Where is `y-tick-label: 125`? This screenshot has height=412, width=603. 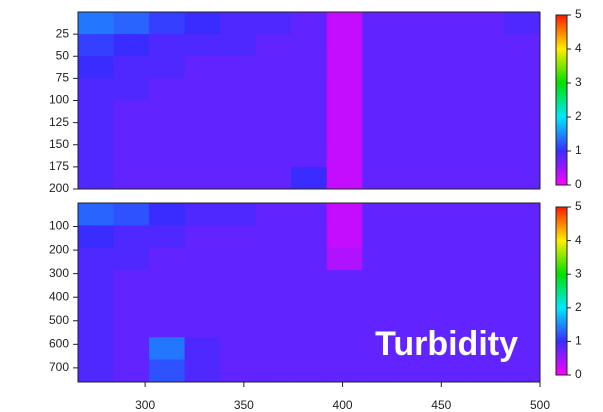
y-tick-label: 125 is located at coordinates (59, 122).